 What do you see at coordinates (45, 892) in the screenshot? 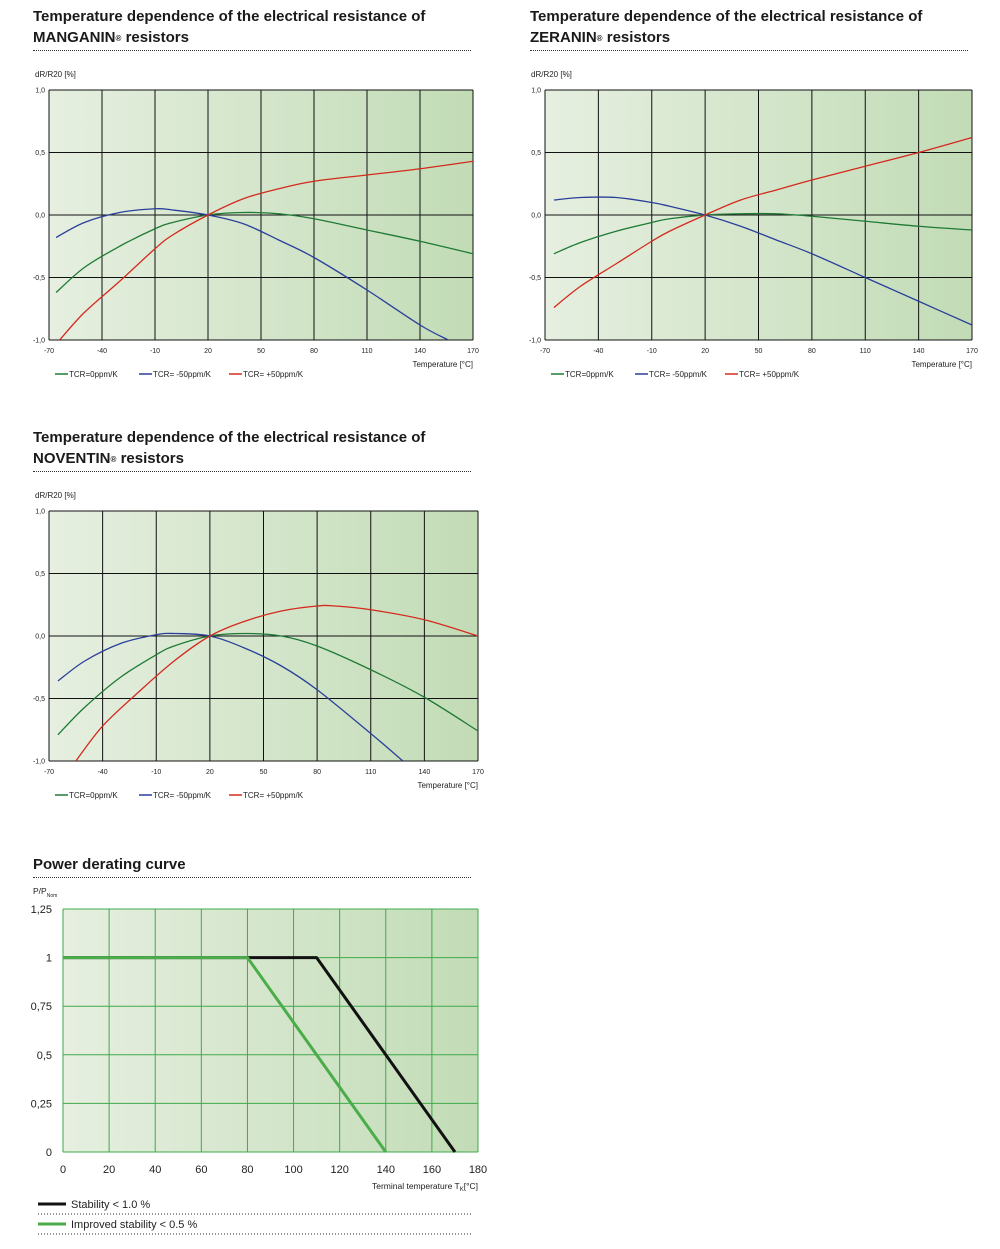
I see `y-axis-label: P/PNom` at bounding box center [45, 892].